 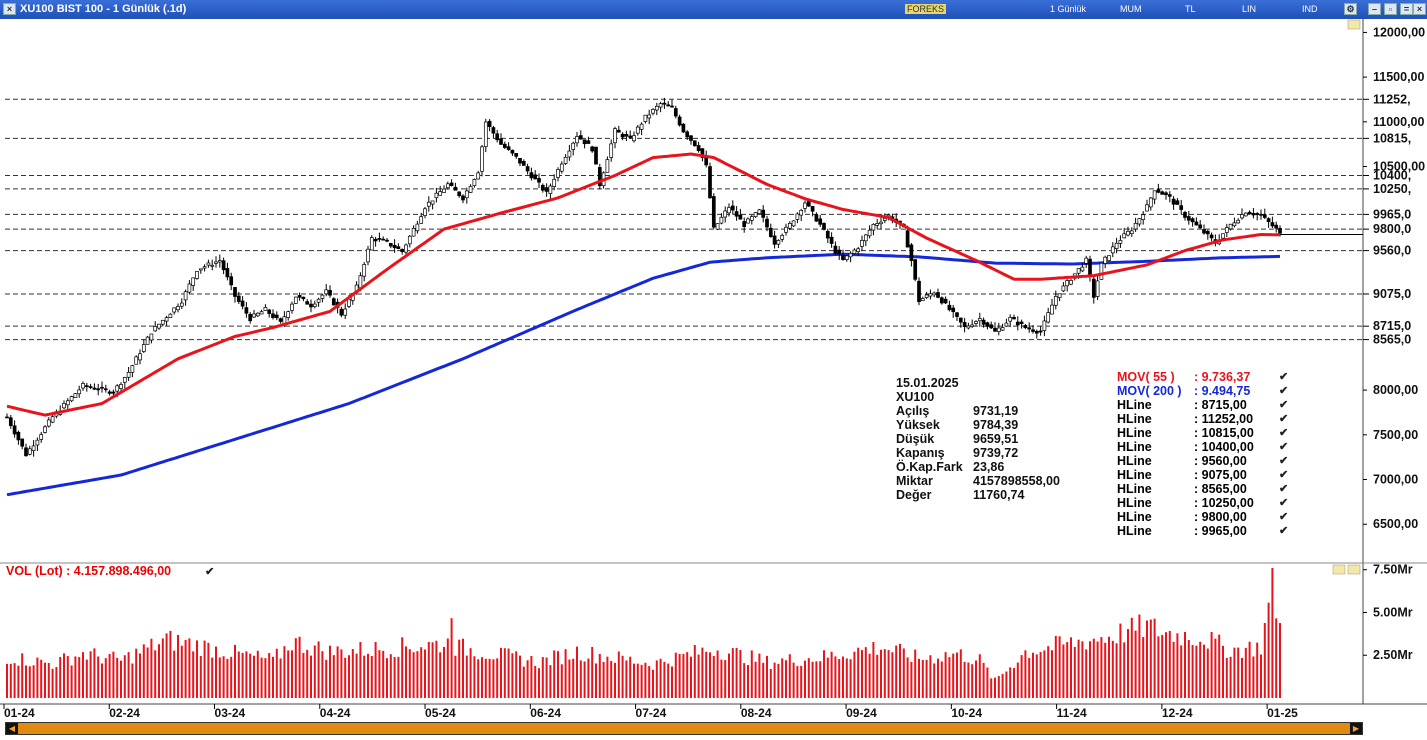 I want to click on horizontal-scrollbar: ◀ ▶, so click(x=684, y=728).